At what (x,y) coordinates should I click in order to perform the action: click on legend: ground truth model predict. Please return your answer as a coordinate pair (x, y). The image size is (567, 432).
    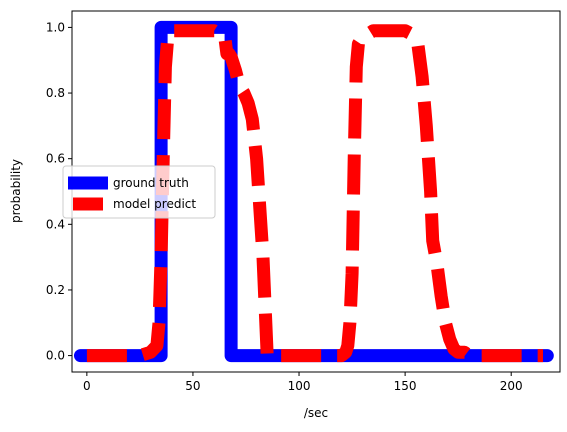
    Looking at the image, I should click on (139, 192).